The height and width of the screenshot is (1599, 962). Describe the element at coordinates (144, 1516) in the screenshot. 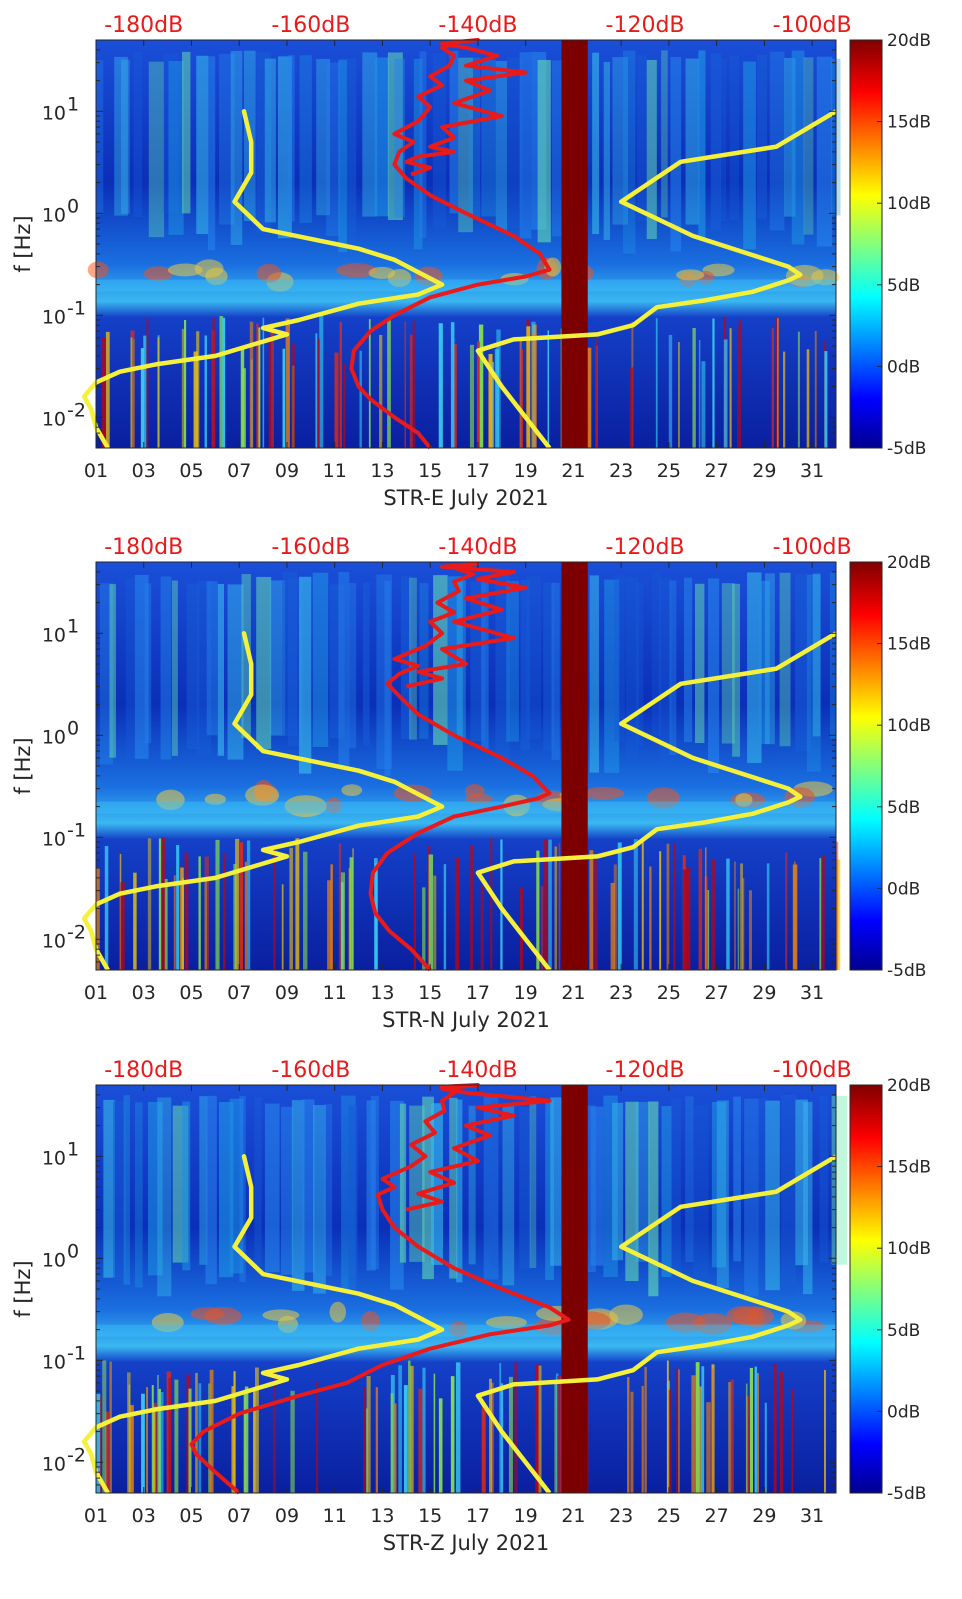

I see `x-tick-label: 03` at that location.